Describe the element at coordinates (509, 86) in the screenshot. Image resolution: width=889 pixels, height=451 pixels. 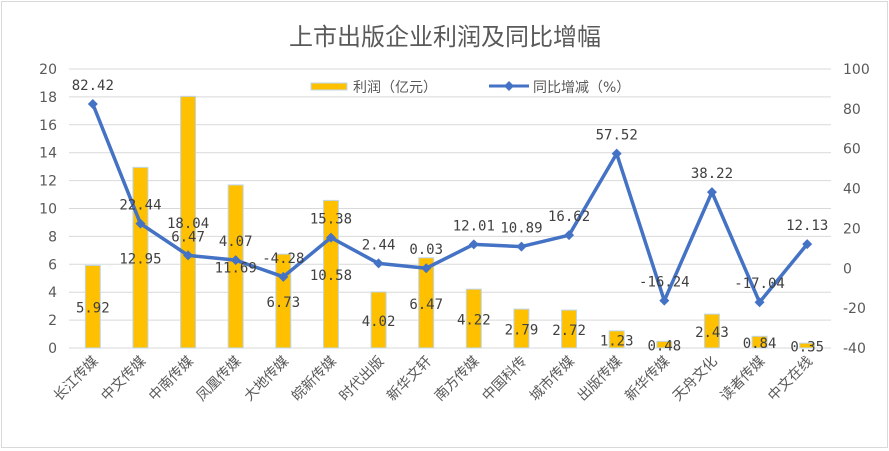
I see `legend-diamond-marker-icon` at that location.